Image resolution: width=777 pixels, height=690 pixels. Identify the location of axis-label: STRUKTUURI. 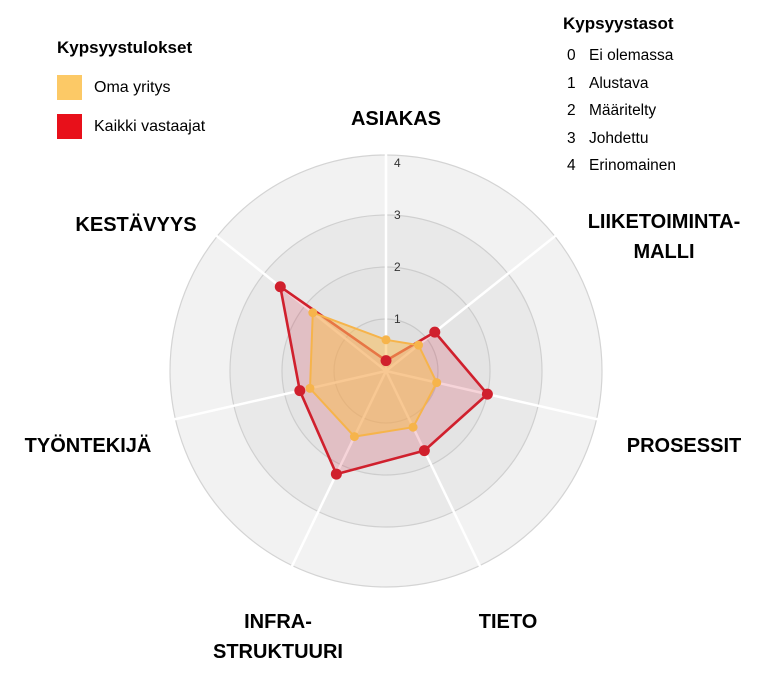
(278, 652).